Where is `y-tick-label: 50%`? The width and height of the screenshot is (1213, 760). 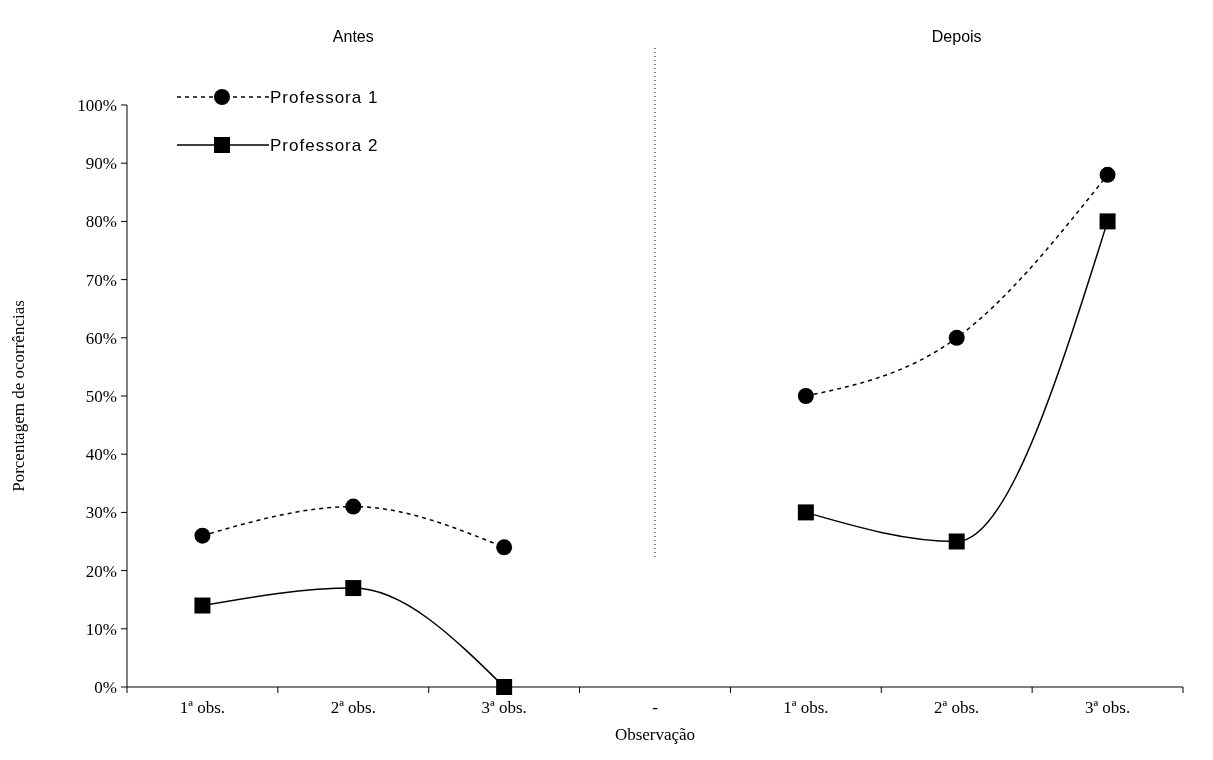 y-tick-label: 50% is located at coordinates (101, 396).